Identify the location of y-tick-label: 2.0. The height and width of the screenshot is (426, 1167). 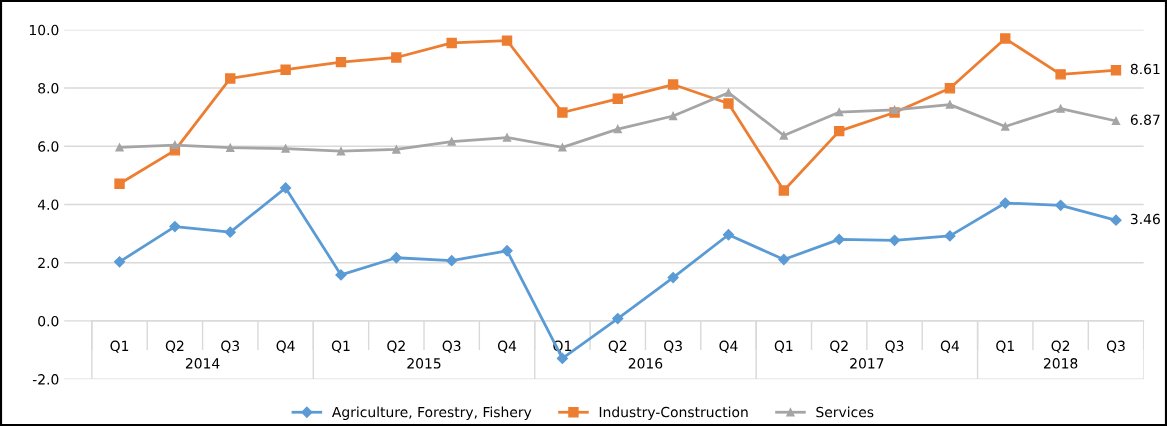
(48, 263).